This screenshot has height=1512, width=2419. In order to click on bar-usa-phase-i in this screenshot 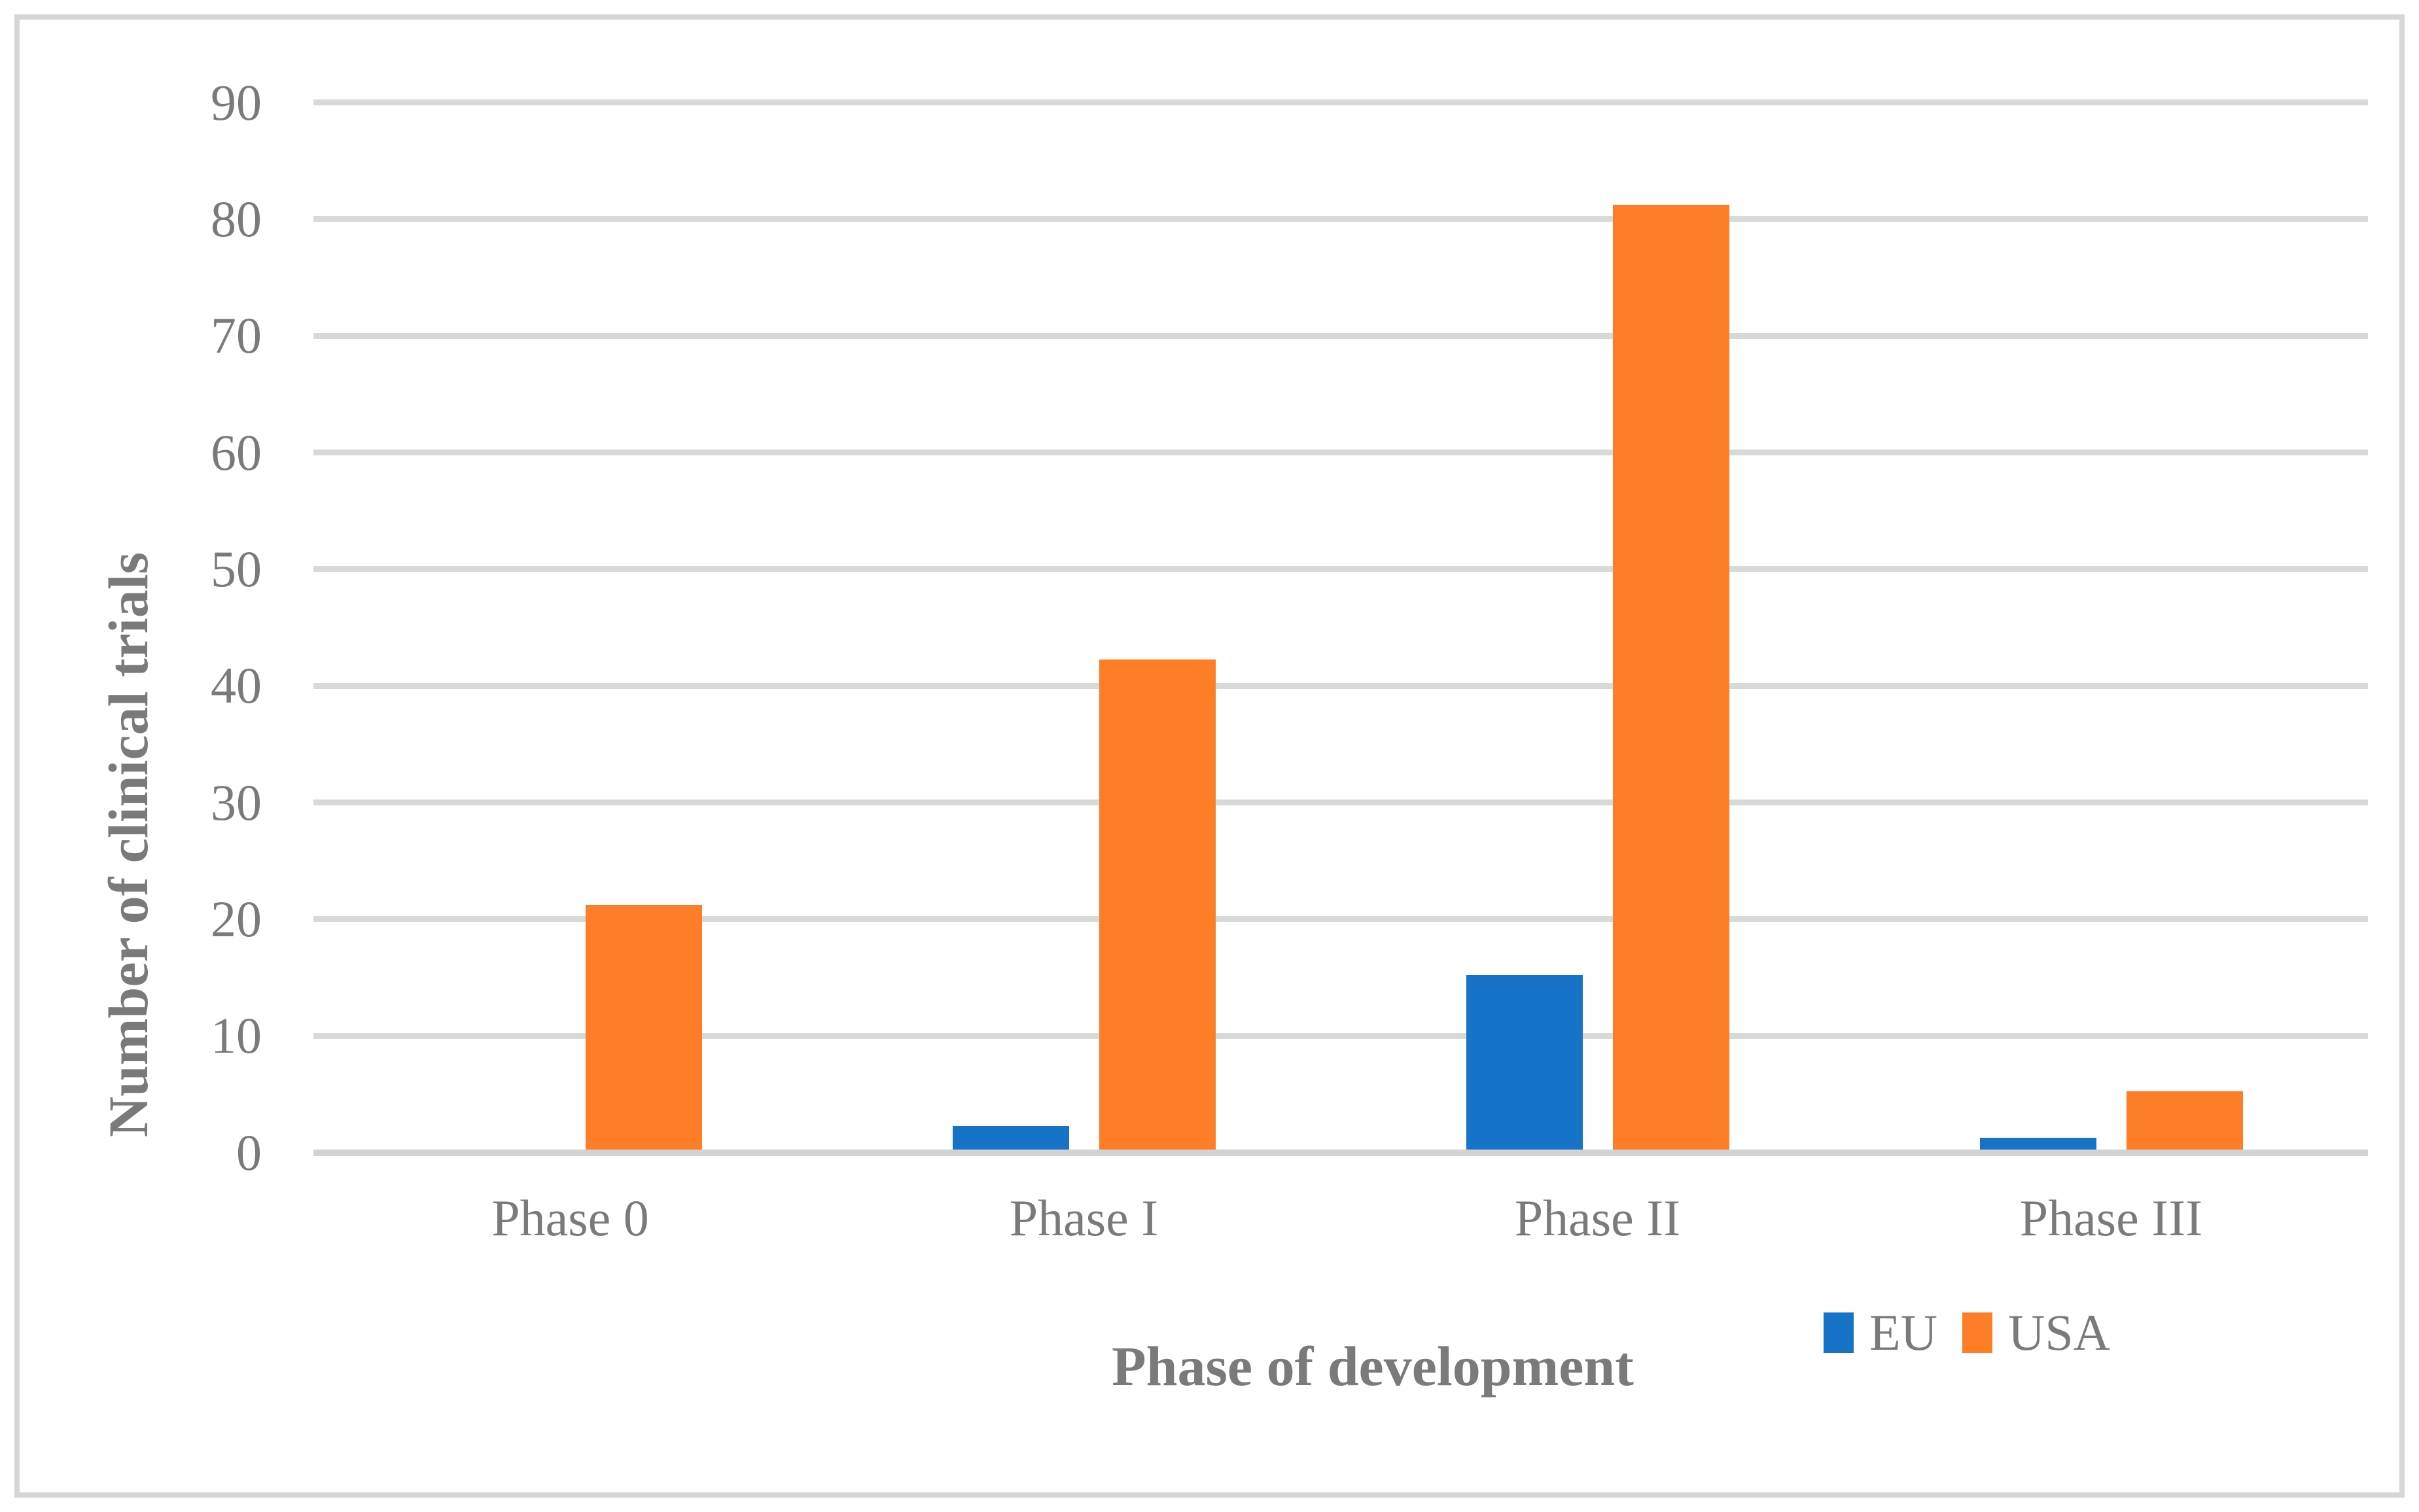, I will do `click(1157, 904)`.